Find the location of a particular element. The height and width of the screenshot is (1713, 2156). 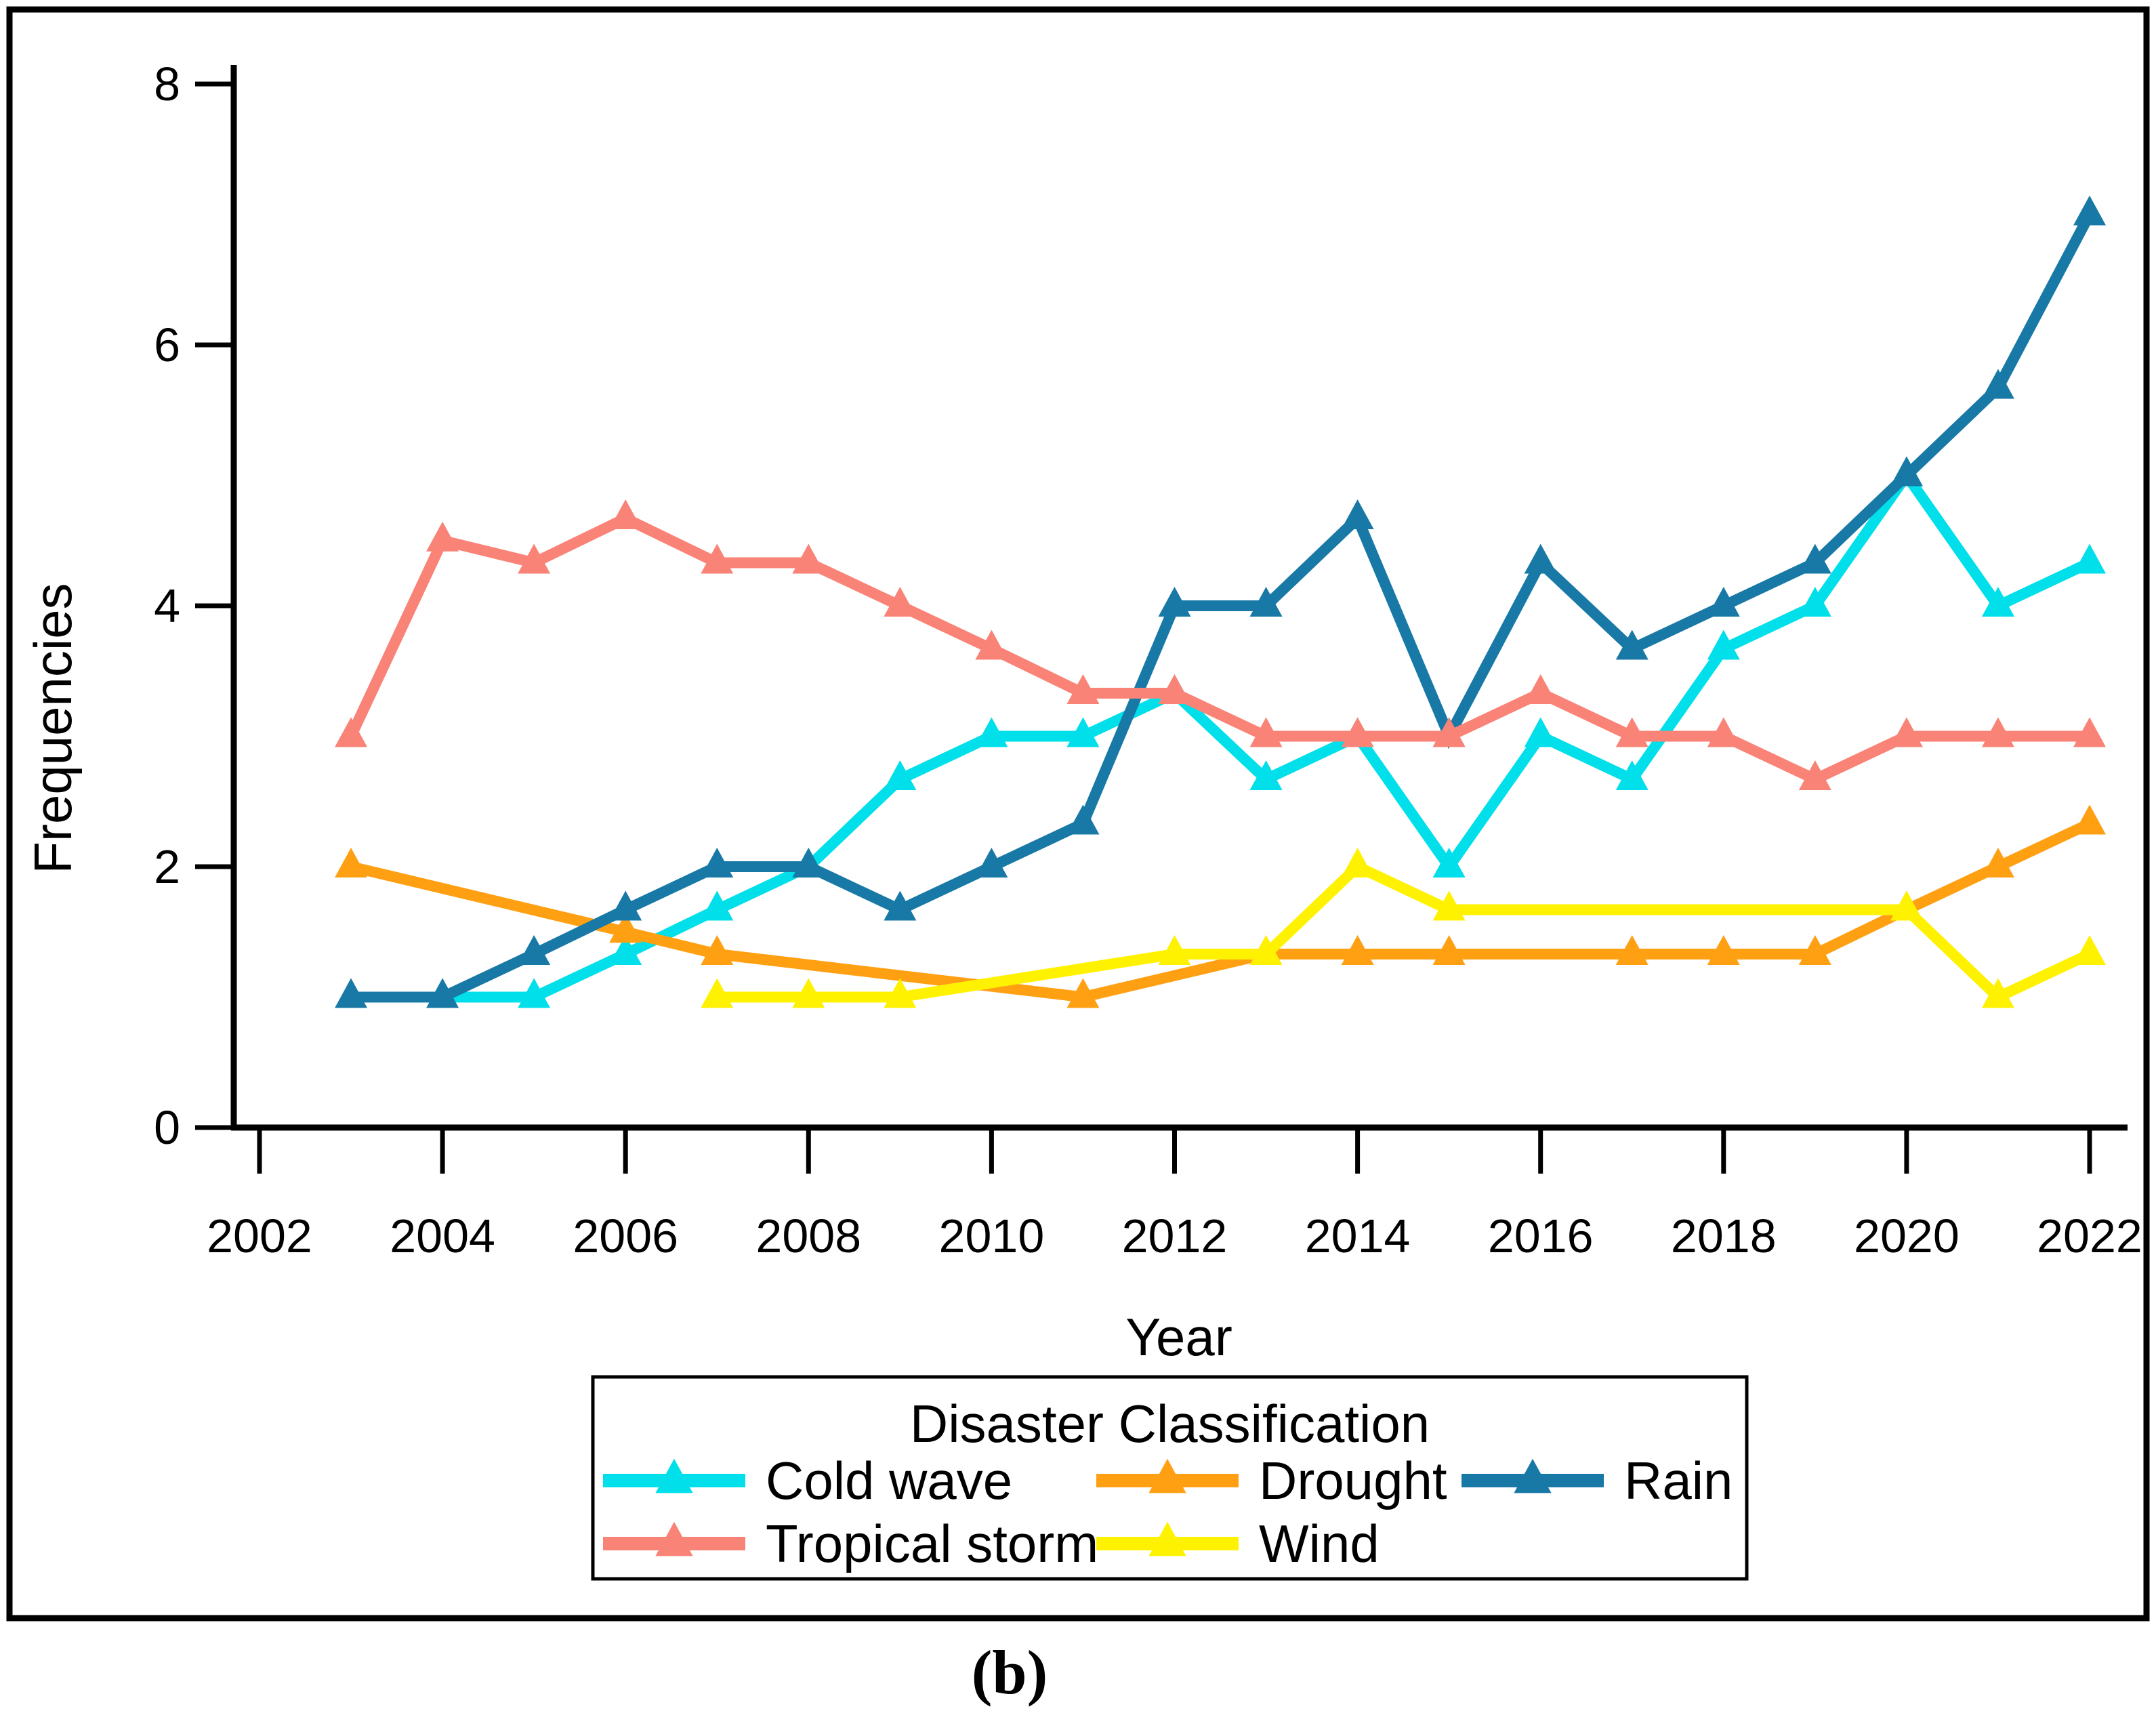

y-tick-label: 4 is located at coordinates (167, 605).